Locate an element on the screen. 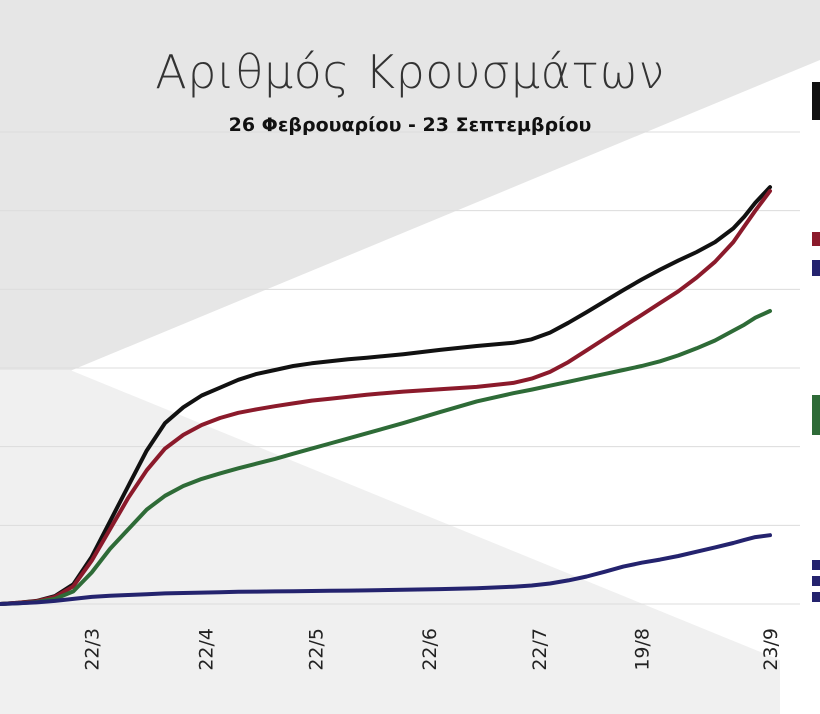  legend-marker-green is located at coordinates (816, 415).